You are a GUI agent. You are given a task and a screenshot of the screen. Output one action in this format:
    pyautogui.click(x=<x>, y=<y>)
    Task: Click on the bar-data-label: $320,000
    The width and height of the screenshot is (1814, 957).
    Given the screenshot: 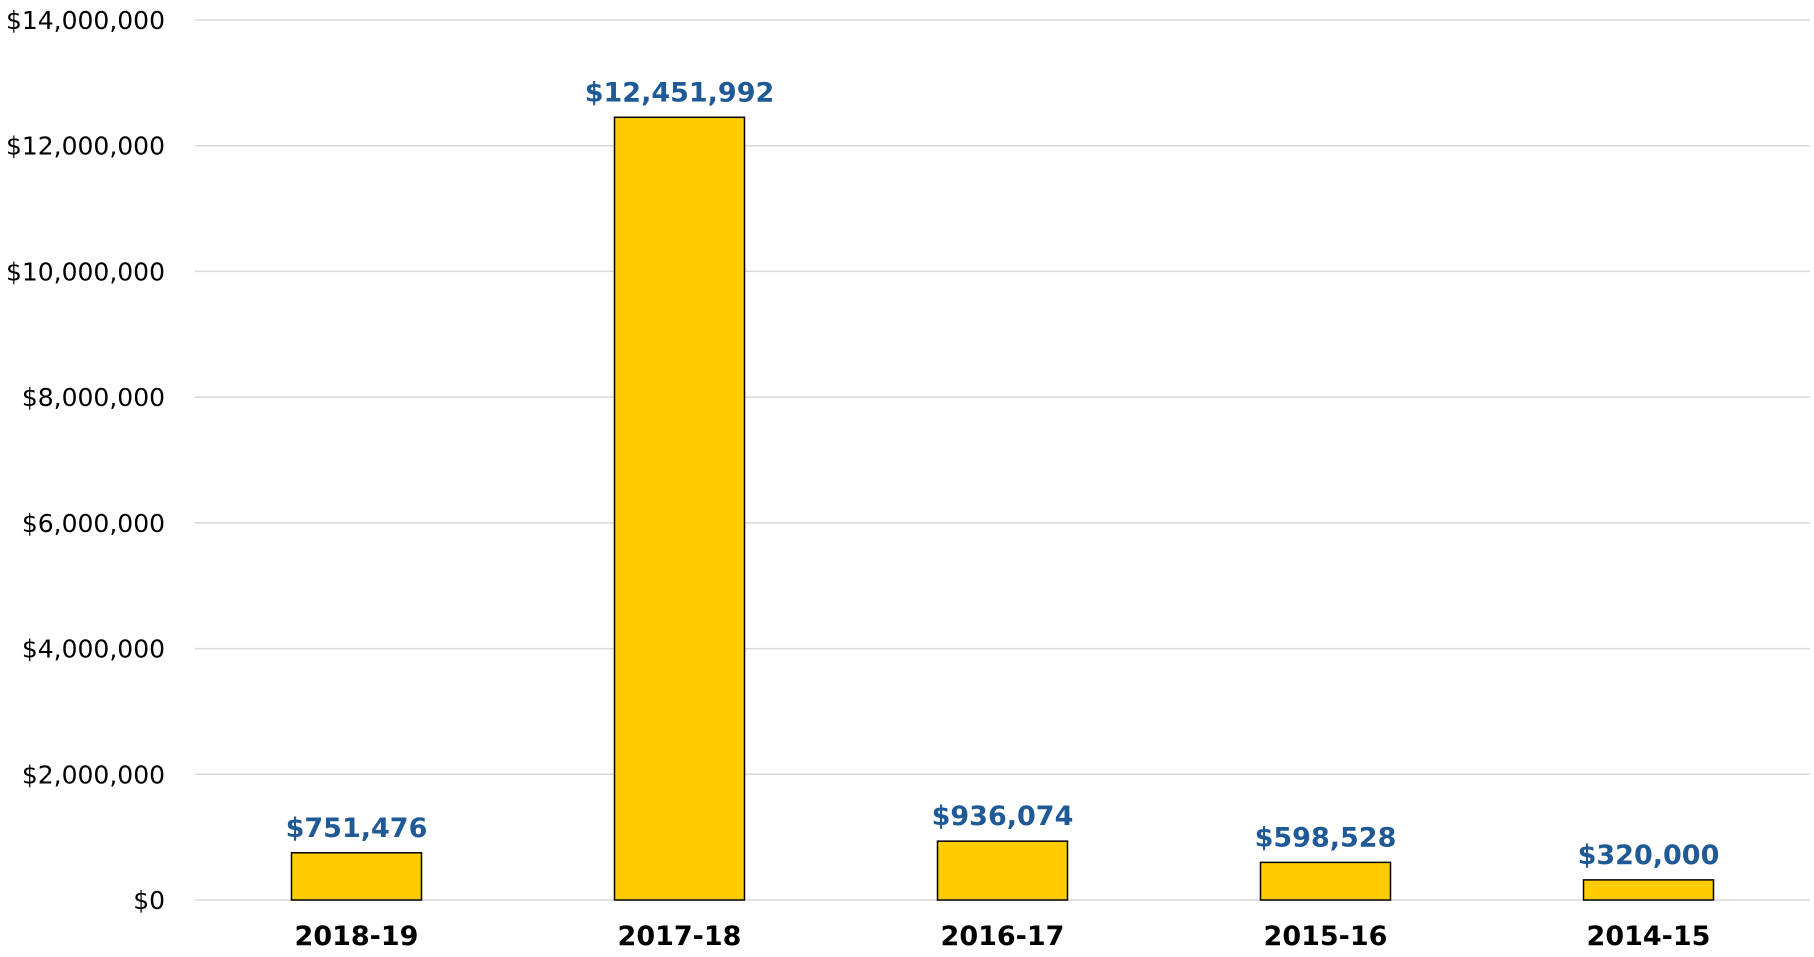 What is the action you would take?
    pyautogui.click(x=1649, y=855)
    